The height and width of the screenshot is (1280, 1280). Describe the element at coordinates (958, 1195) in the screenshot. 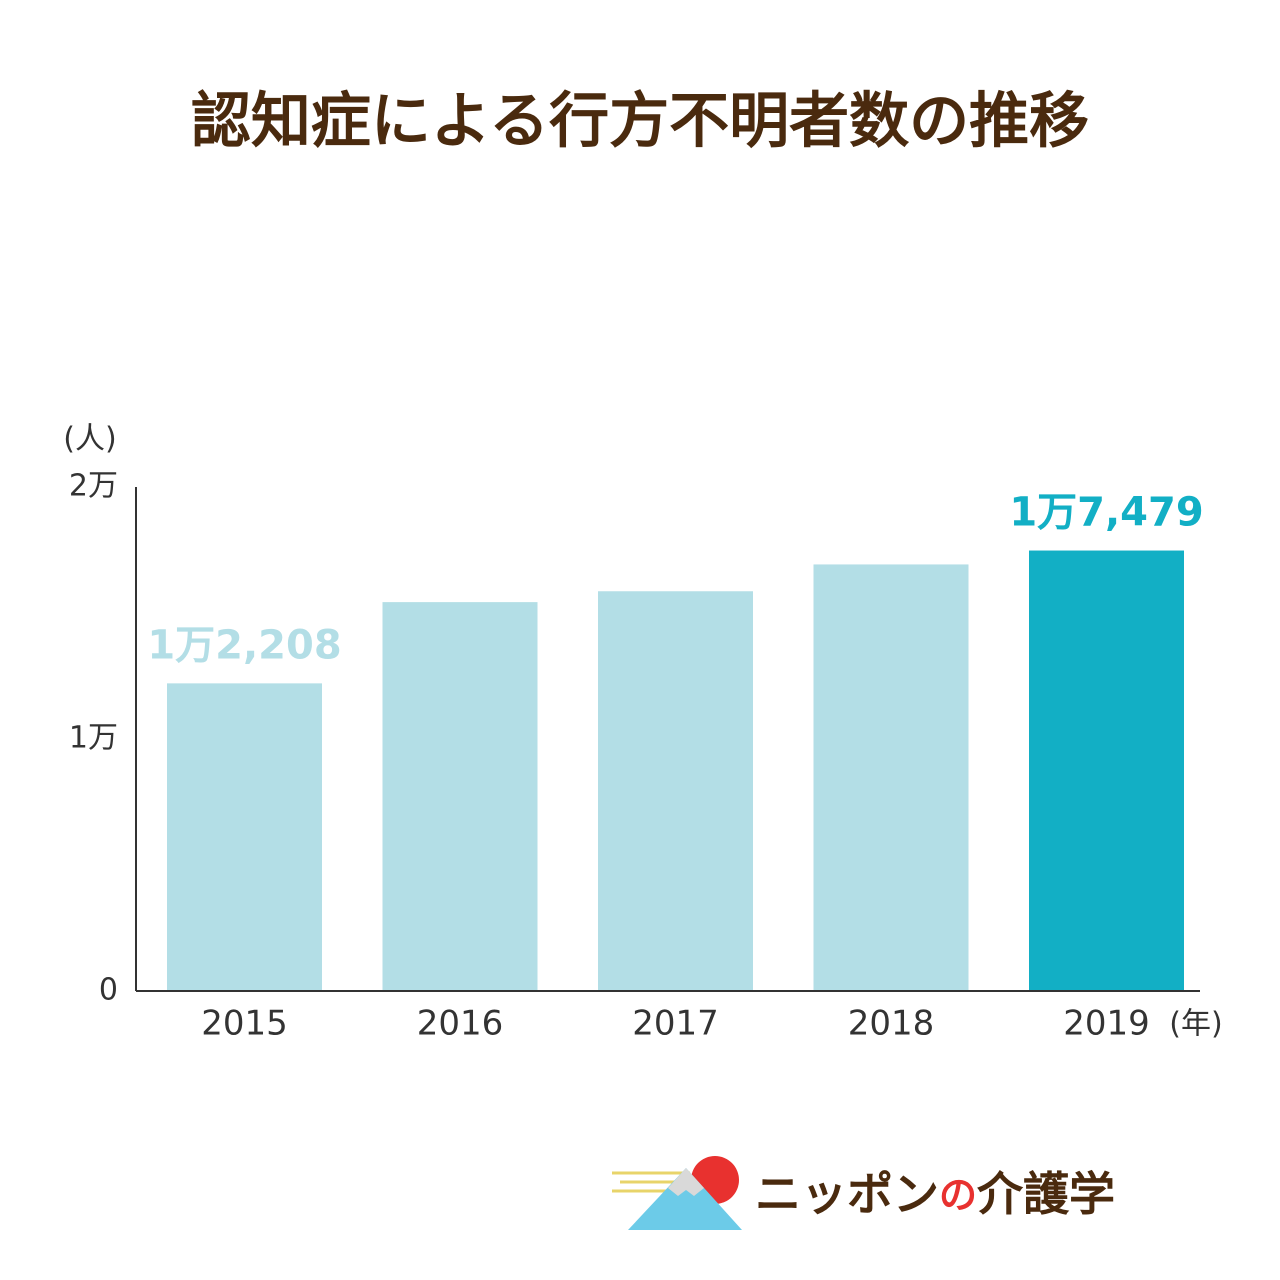

I see `logo-part: の` at that location.